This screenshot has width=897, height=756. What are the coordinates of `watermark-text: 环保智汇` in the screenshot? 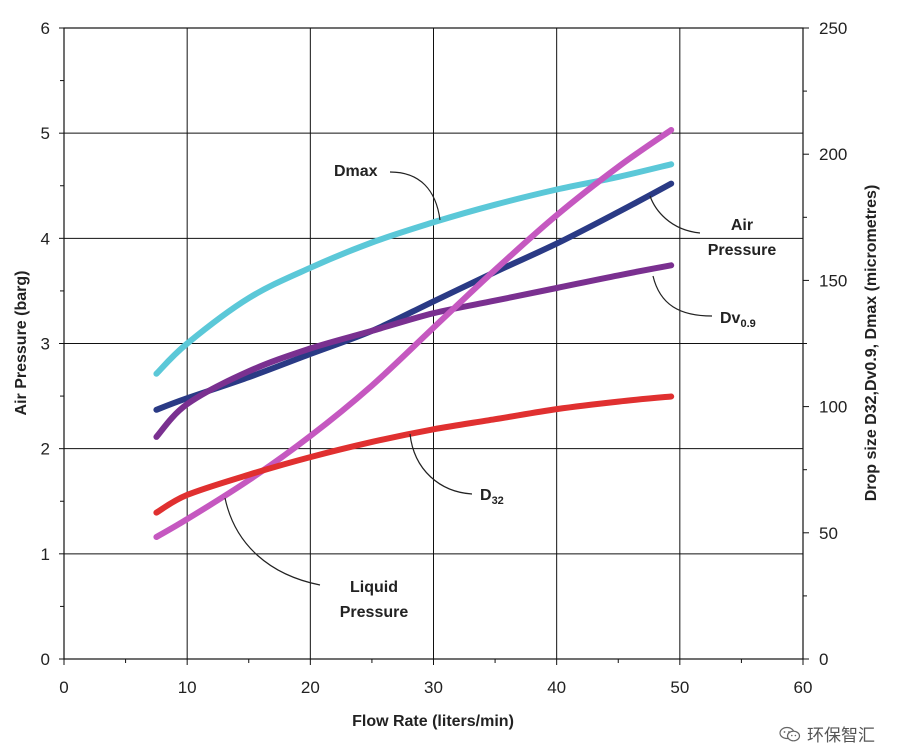 It's located at (841, 736).